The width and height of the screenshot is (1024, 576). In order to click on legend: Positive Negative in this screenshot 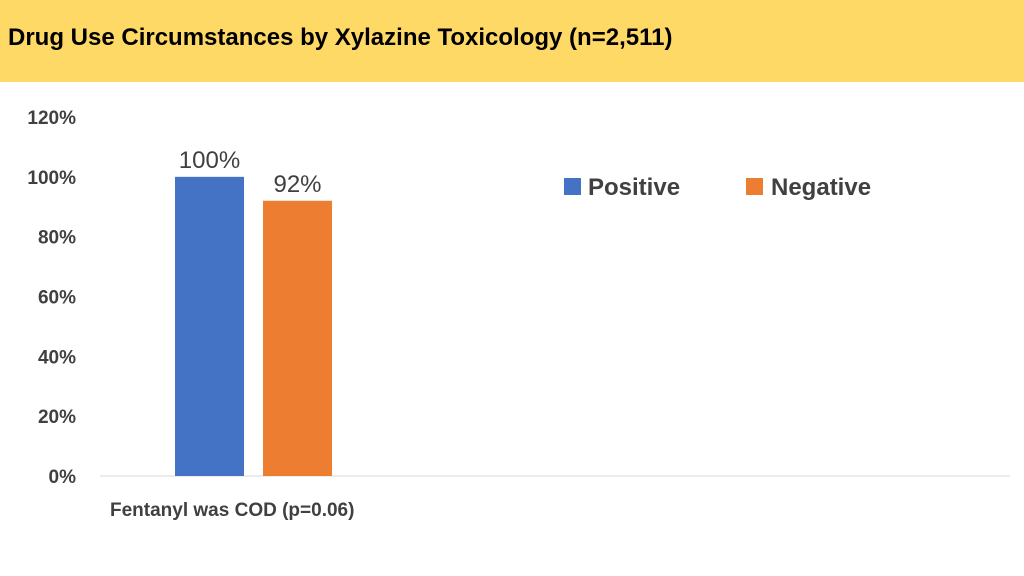, I will do `click(717, 187)`.